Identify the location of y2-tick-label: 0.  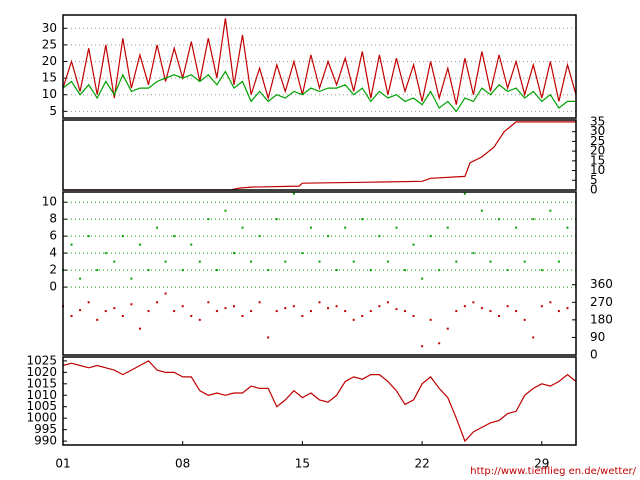
(594, 190).